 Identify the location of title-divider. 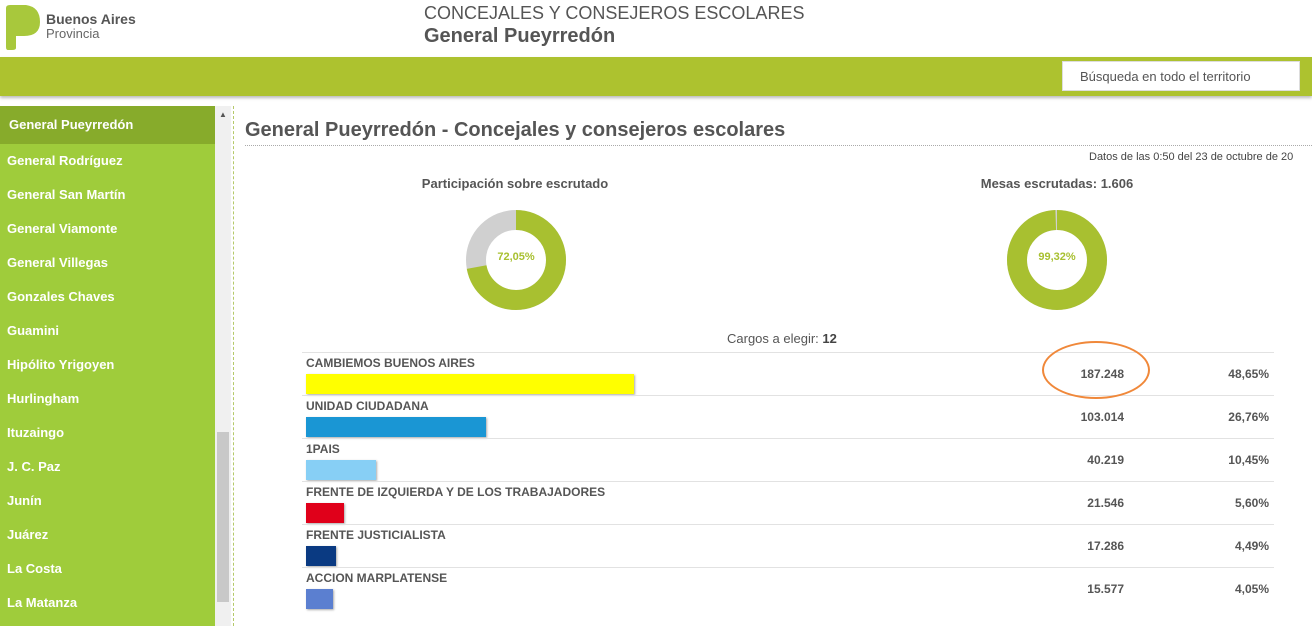
(778, 145).